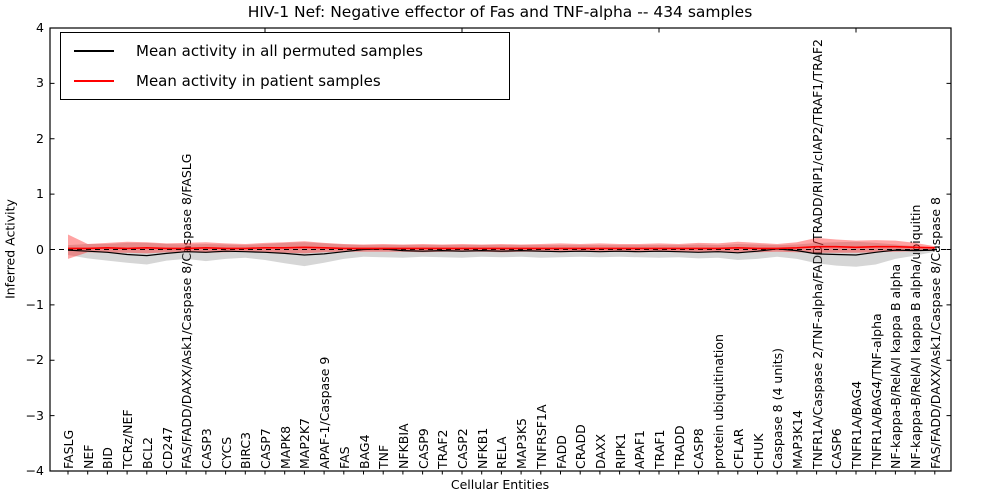 The image size is (1000, 500). I want to click on patient-line-swatch, so click(94, 81).